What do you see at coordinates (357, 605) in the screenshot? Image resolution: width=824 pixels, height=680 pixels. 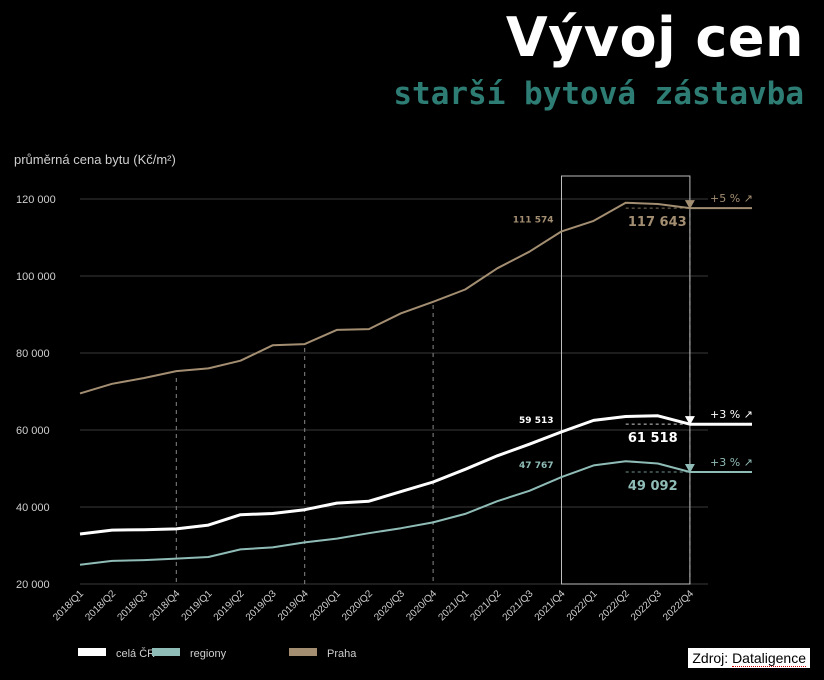 I see `x-tick-label: 2020/Q2` at bounding box center [357, 605].